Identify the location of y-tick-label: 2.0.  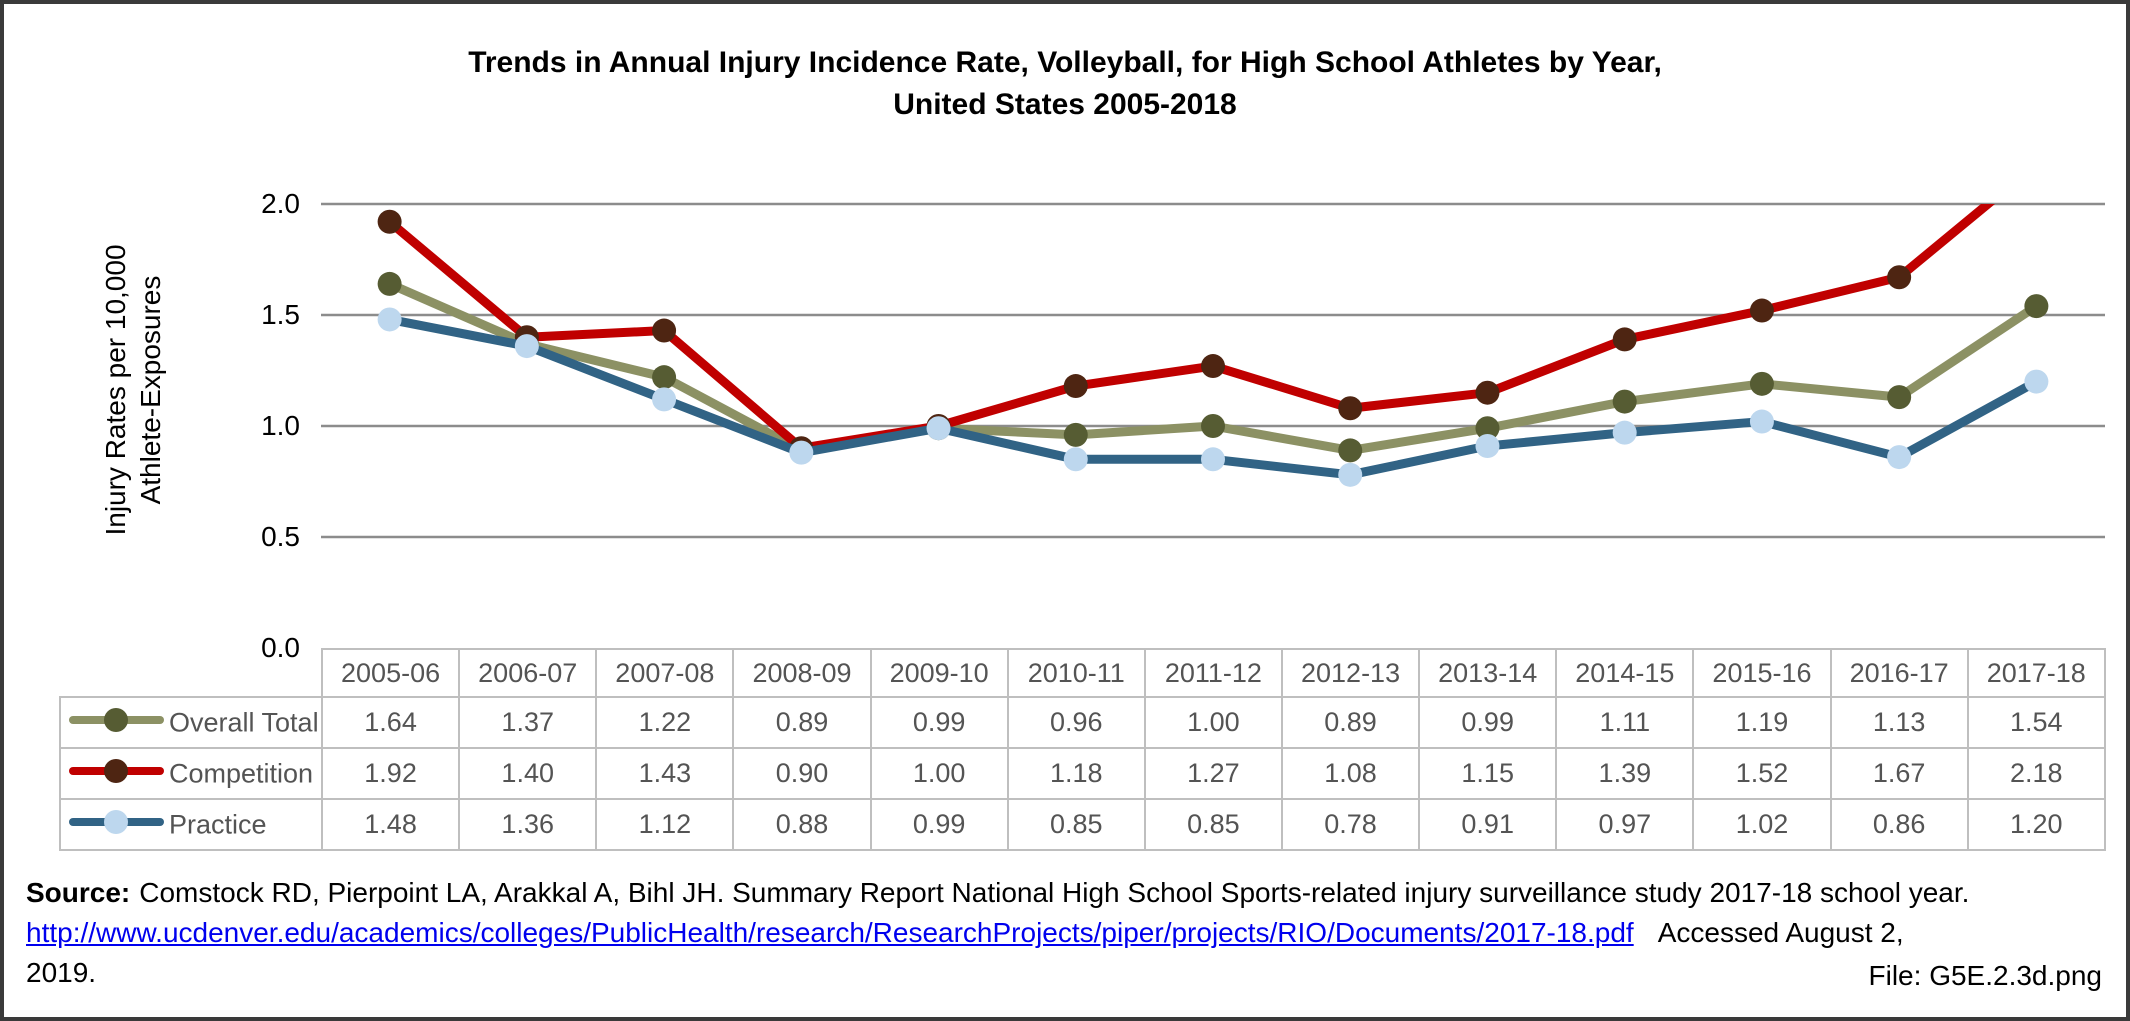
(280, 203).